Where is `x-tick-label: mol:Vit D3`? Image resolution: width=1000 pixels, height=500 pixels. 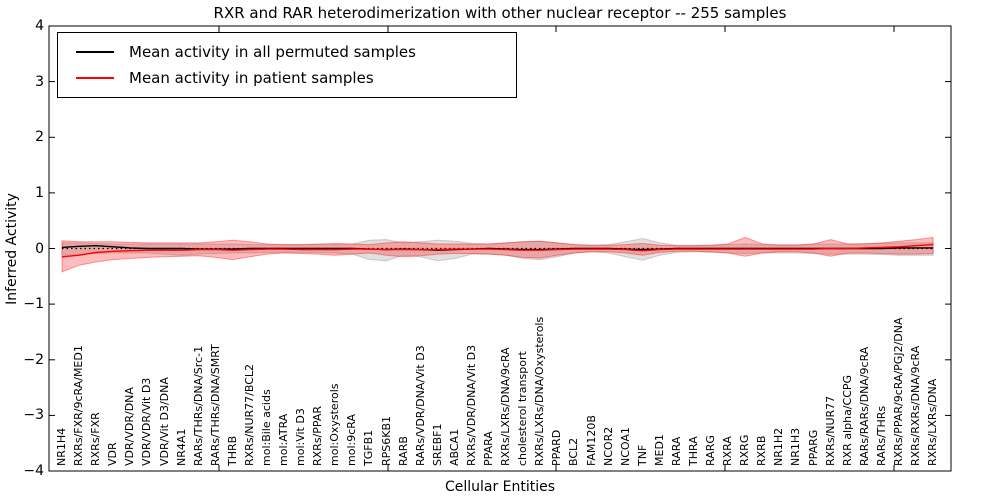 x-tick-label: mol:Vit D3 is located at coordinates (301, 437).